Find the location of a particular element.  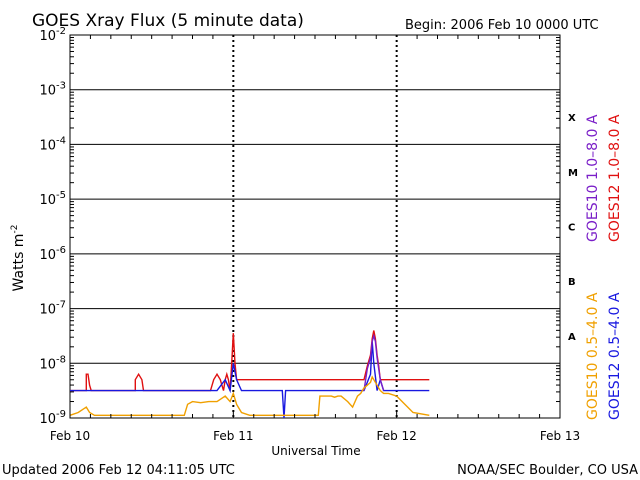

y-tick-label: 10⁻³ is located at coordinates (52, 90).